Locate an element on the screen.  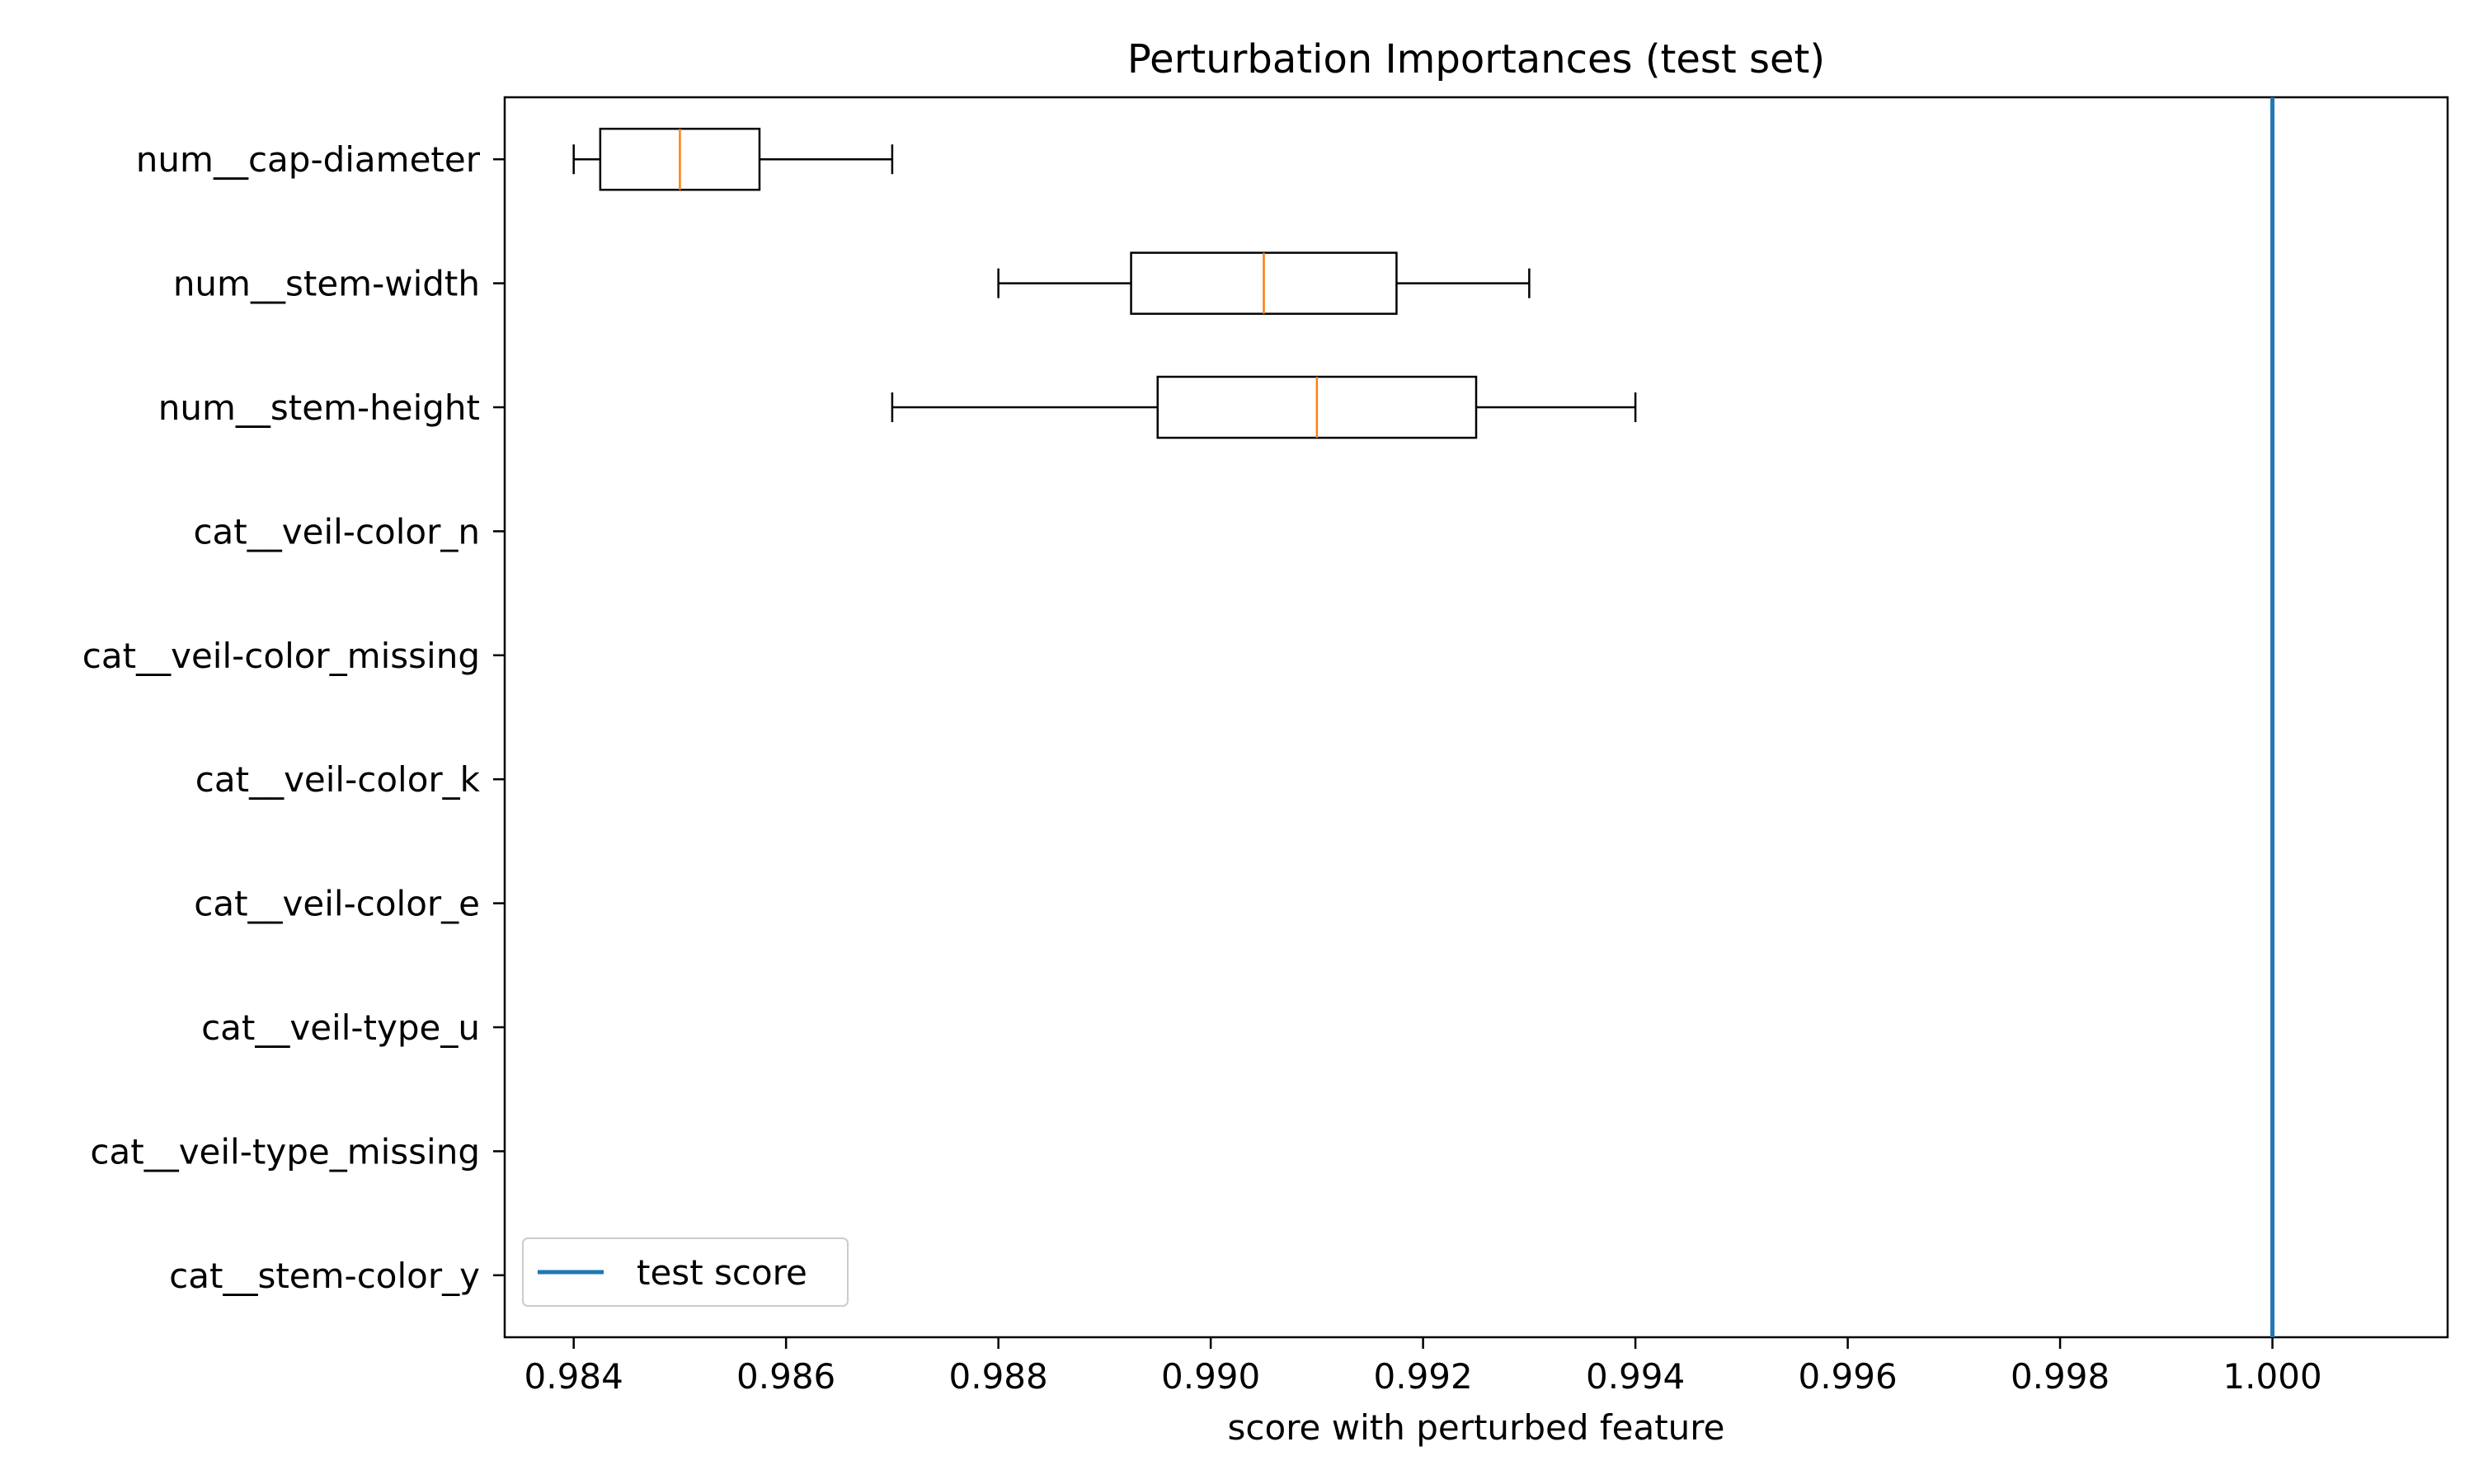
x-tick-label: 0.986 is located at coordinates (785, 1376).